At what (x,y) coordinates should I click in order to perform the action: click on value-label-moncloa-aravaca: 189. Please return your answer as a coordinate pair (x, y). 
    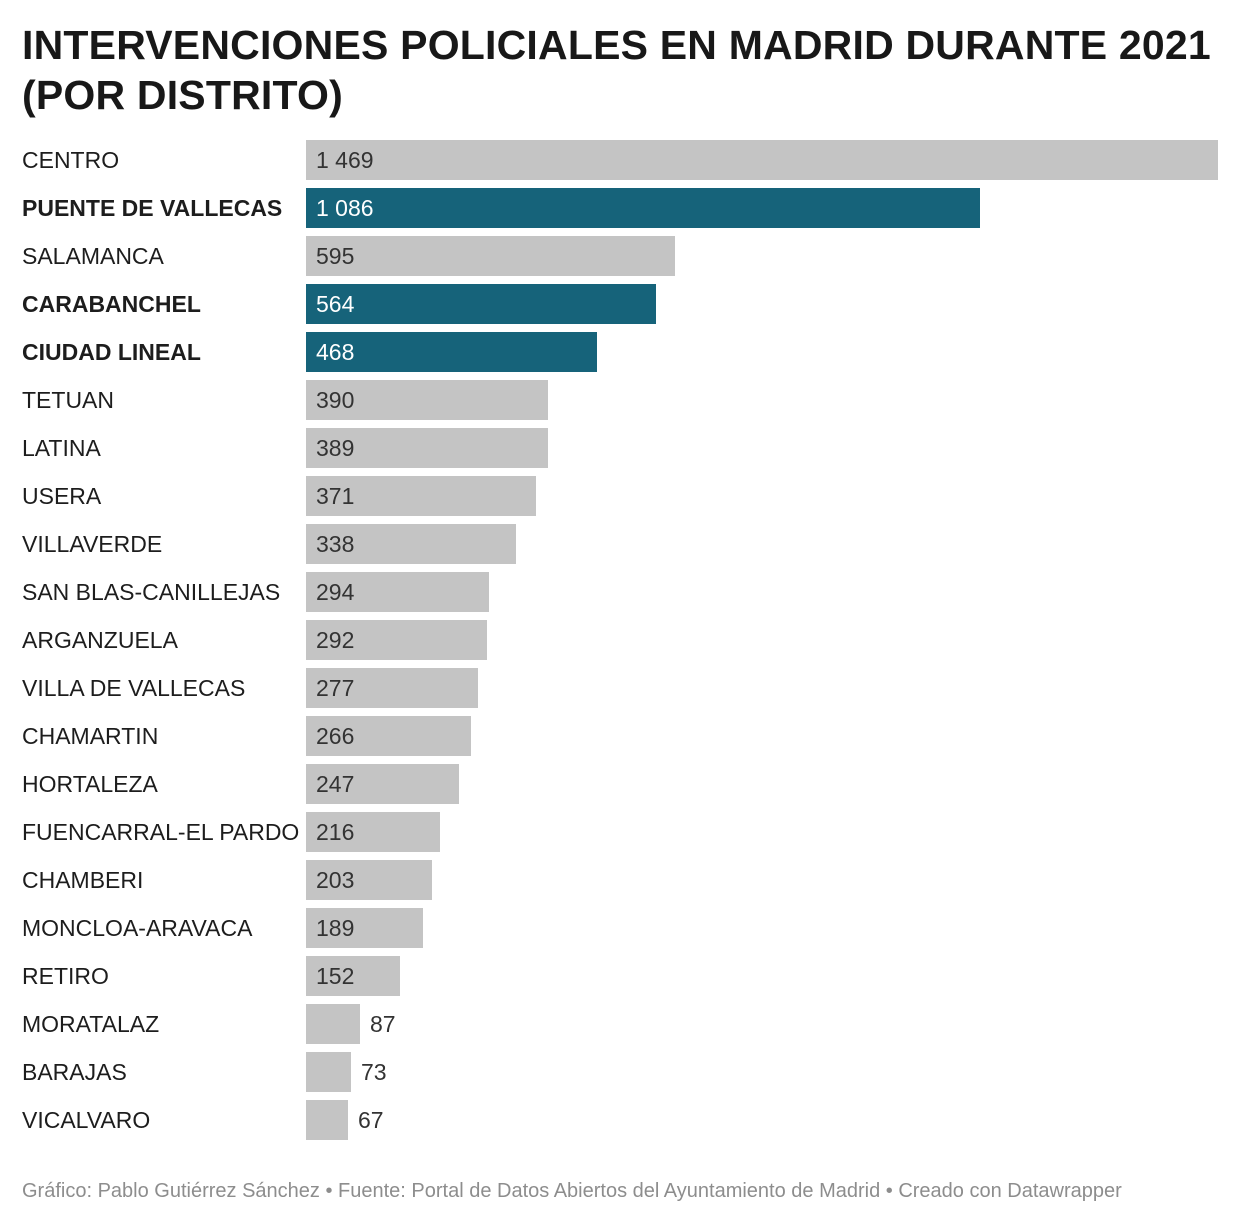
    Looking at the image, I should click on (335, 928).